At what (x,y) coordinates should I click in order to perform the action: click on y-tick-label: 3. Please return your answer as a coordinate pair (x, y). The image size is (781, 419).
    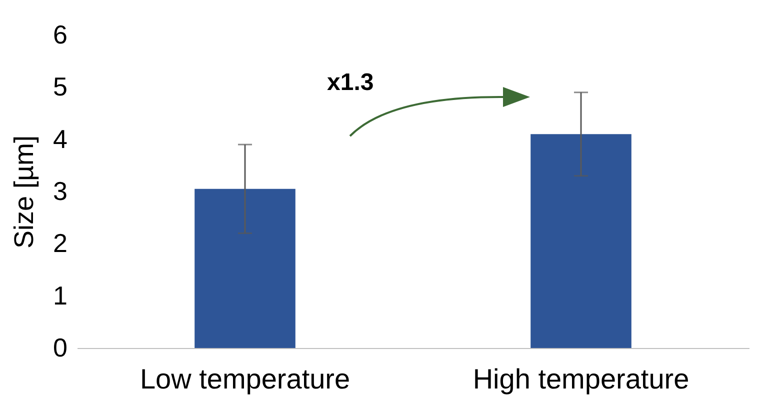
    Looking at the image, I should click on (60, 191).